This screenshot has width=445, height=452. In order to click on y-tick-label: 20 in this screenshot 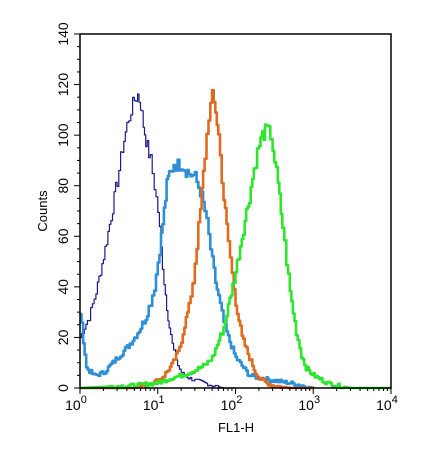, I will do `click(63, 337)`.